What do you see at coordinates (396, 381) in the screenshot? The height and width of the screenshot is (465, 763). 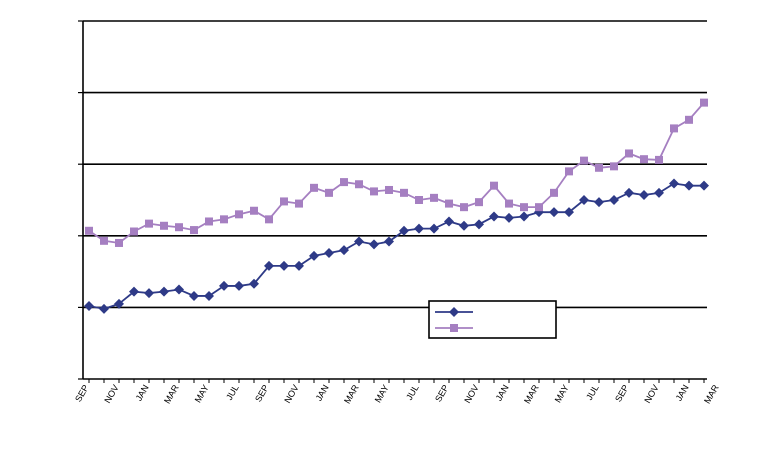 I see `x-axis-ticks` at bounding box center [396, 381].